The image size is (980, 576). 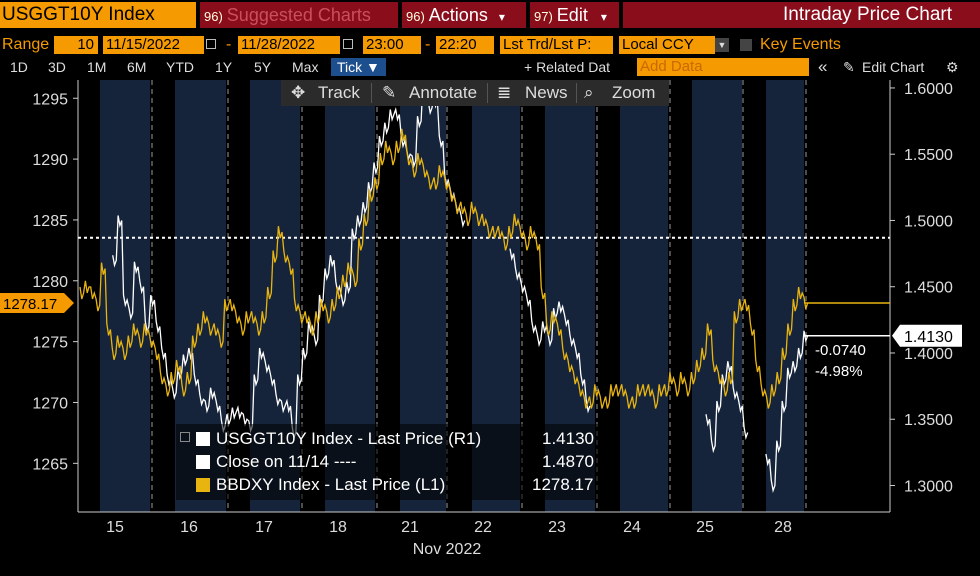 What do you see at coordinates (667, 45) in the screenshot?
I see `currency-select: Local CCY` at bounding box center [667, 45].